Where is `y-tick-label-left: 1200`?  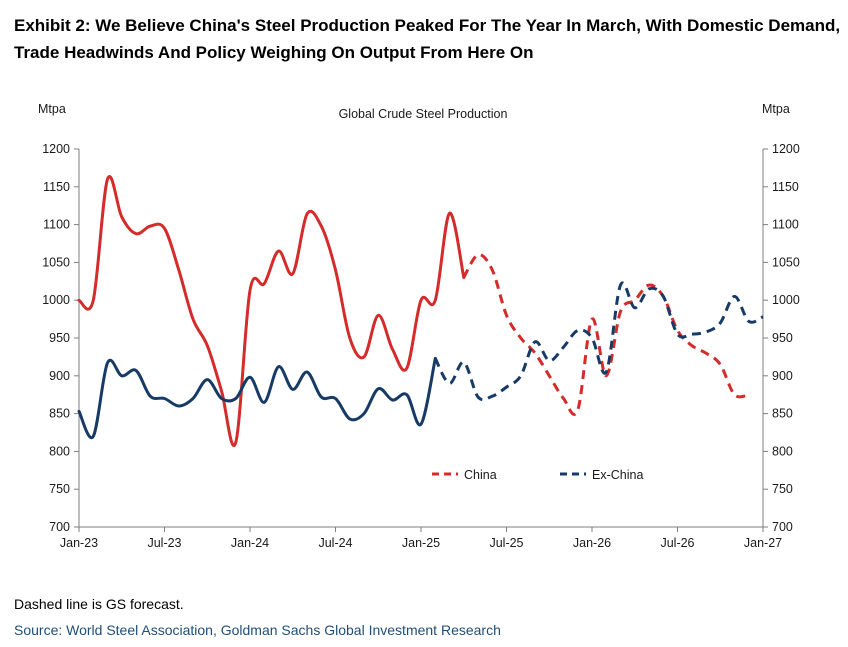 y-tick-label-left: 1200 is located at coordinates (56, 149).